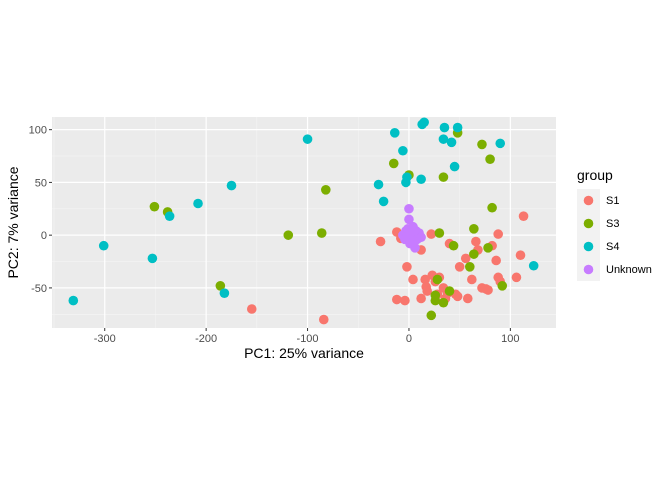 The height and width of the screenshot is (480, 672). Describe the element at coordinates (206, 339) in the screenshot. I see `x-tick-label: -200` at that location.